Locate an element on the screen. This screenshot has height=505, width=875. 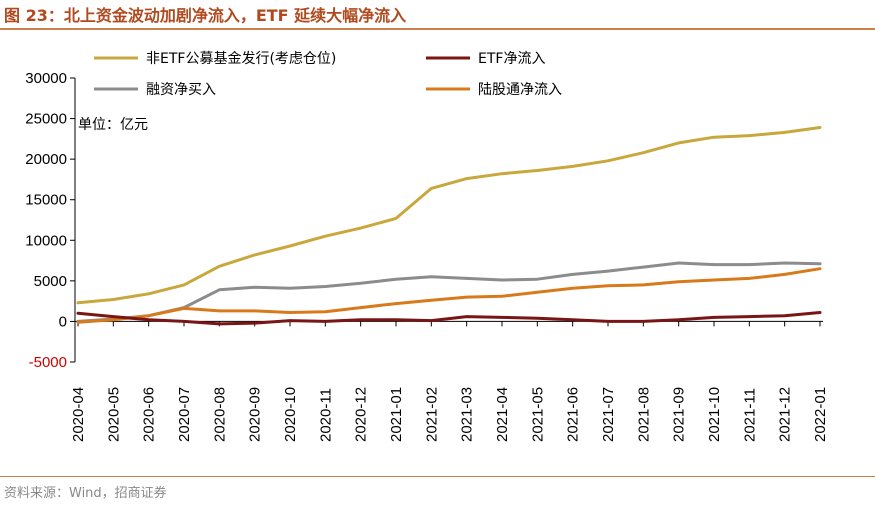
x-tick-label: 2021-01 is located at coordinates (396, 414).